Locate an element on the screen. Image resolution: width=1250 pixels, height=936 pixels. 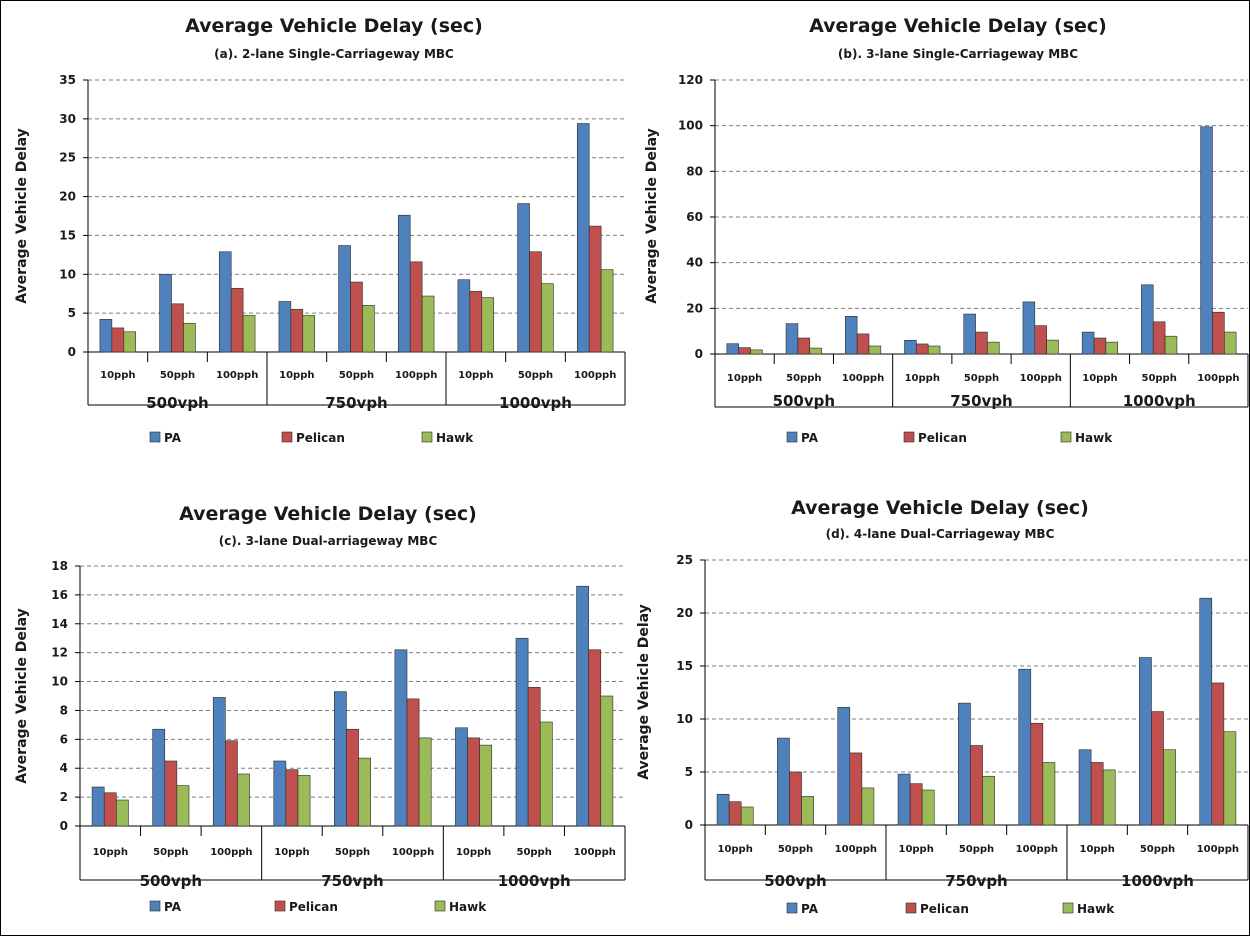
chart-subtitle: (b). 3-lane Single-Carriageway MBC is located at coordinates (958, 54).